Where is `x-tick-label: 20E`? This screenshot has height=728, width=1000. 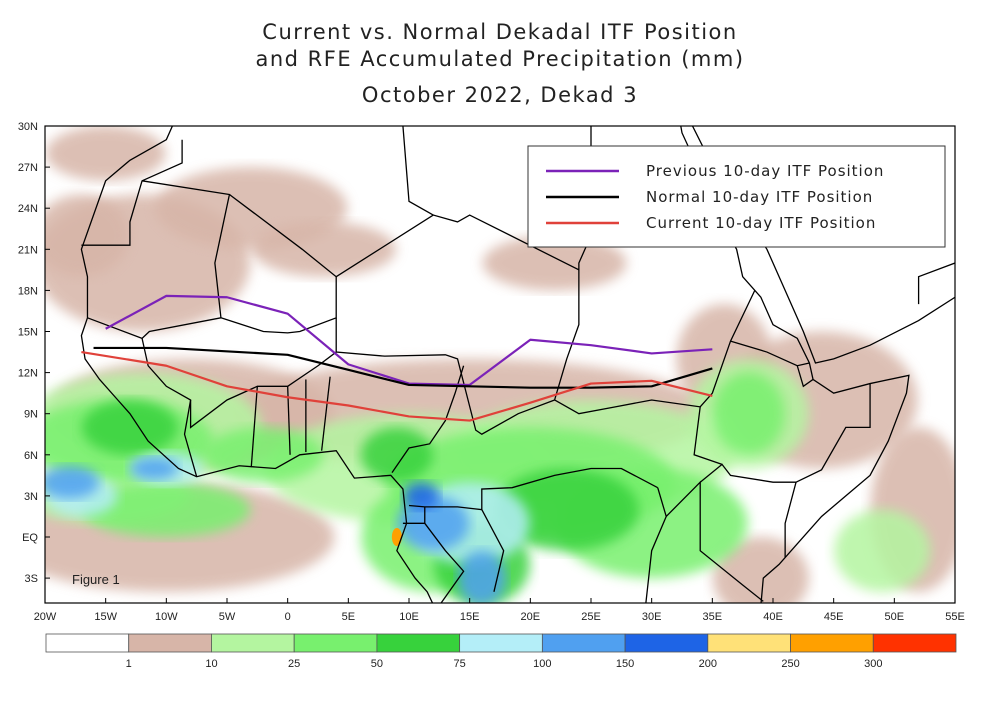
x-tick-label: 20E is located at coordinates (531, 617).